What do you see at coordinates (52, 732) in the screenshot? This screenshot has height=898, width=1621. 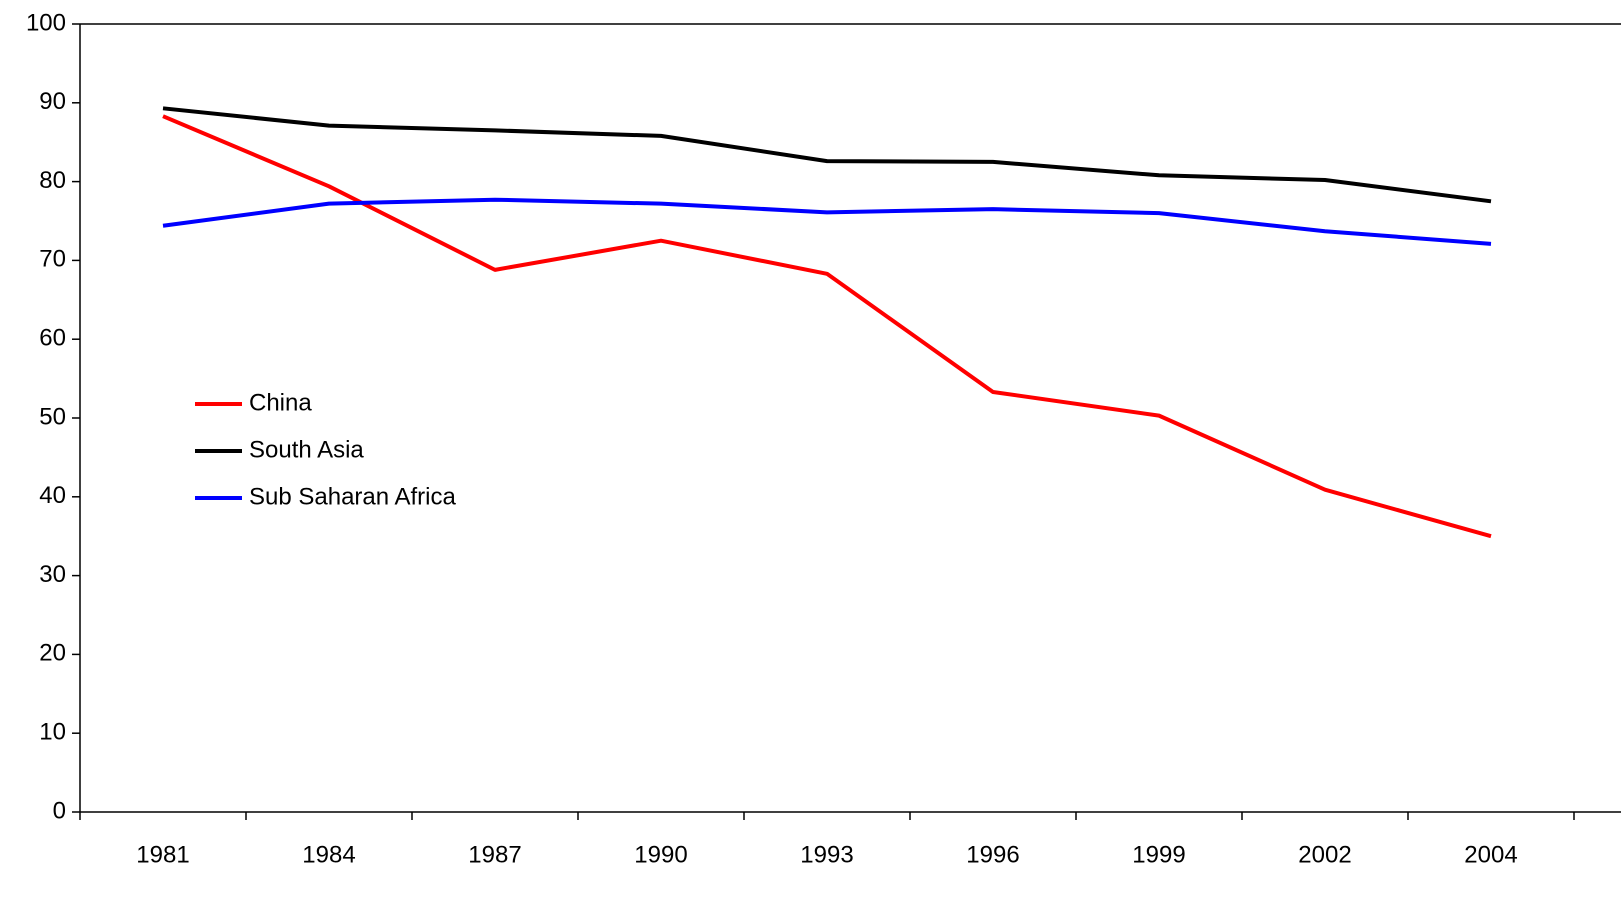 I see `y-tick-label: 10` at bounding box center [52, 732].